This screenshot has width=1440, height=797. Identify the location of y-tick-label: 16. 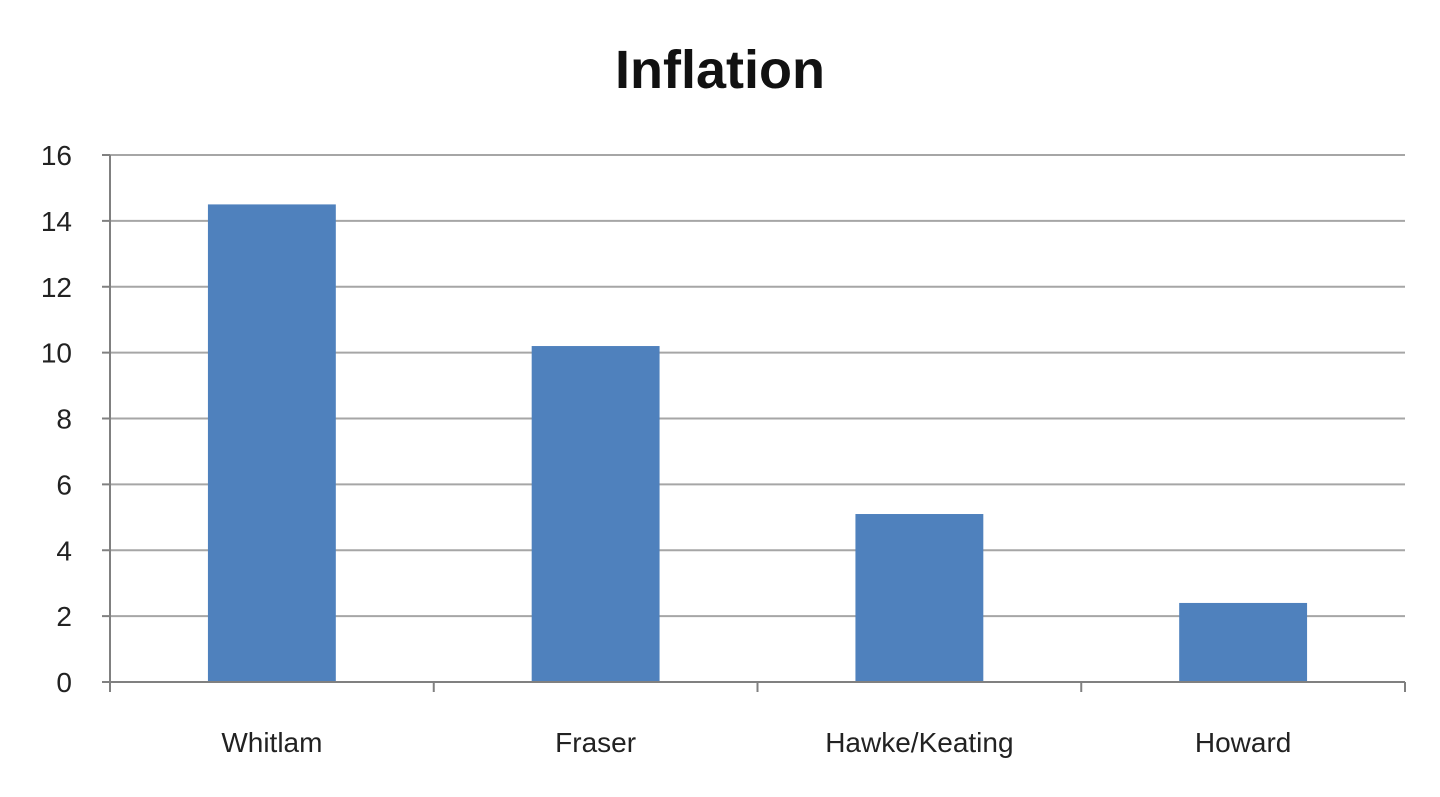
(56, 155).